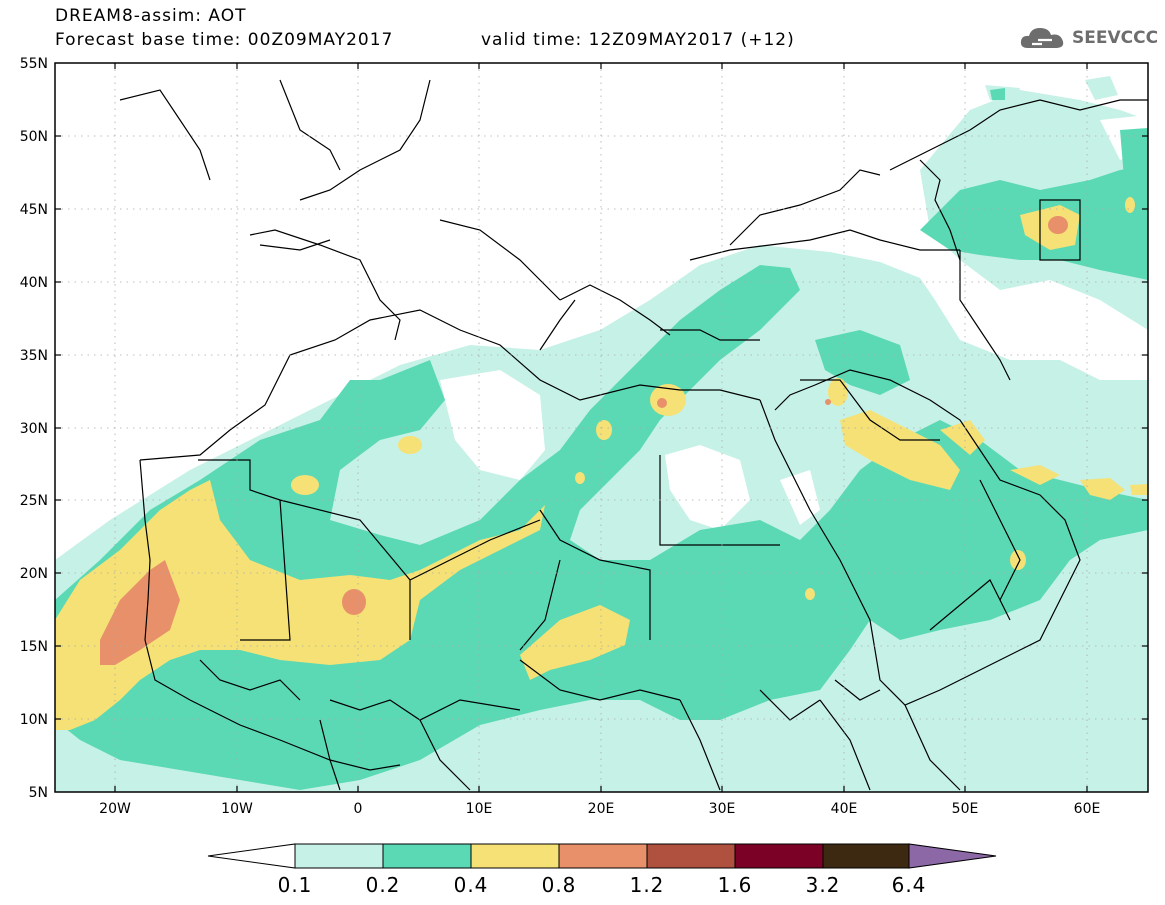 The width and height of the screenshot is (1165, 905). I want to click on lon-label: 20W, so click(115, 809).